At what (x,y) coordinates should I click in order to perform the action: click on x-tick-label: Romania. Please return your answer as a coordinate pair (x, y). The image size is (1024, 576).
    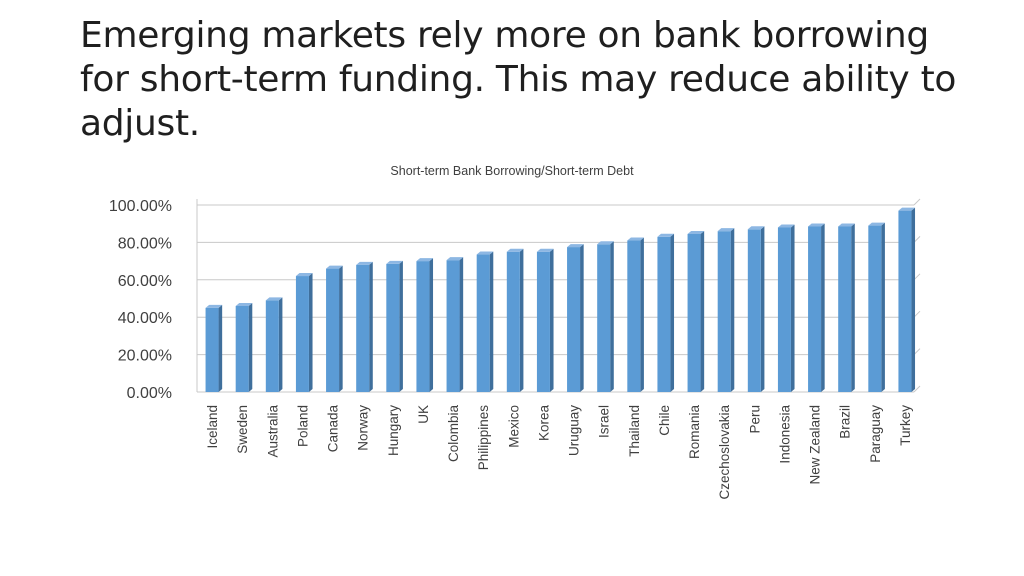
    Looking at the image, I should click on (694, 432).